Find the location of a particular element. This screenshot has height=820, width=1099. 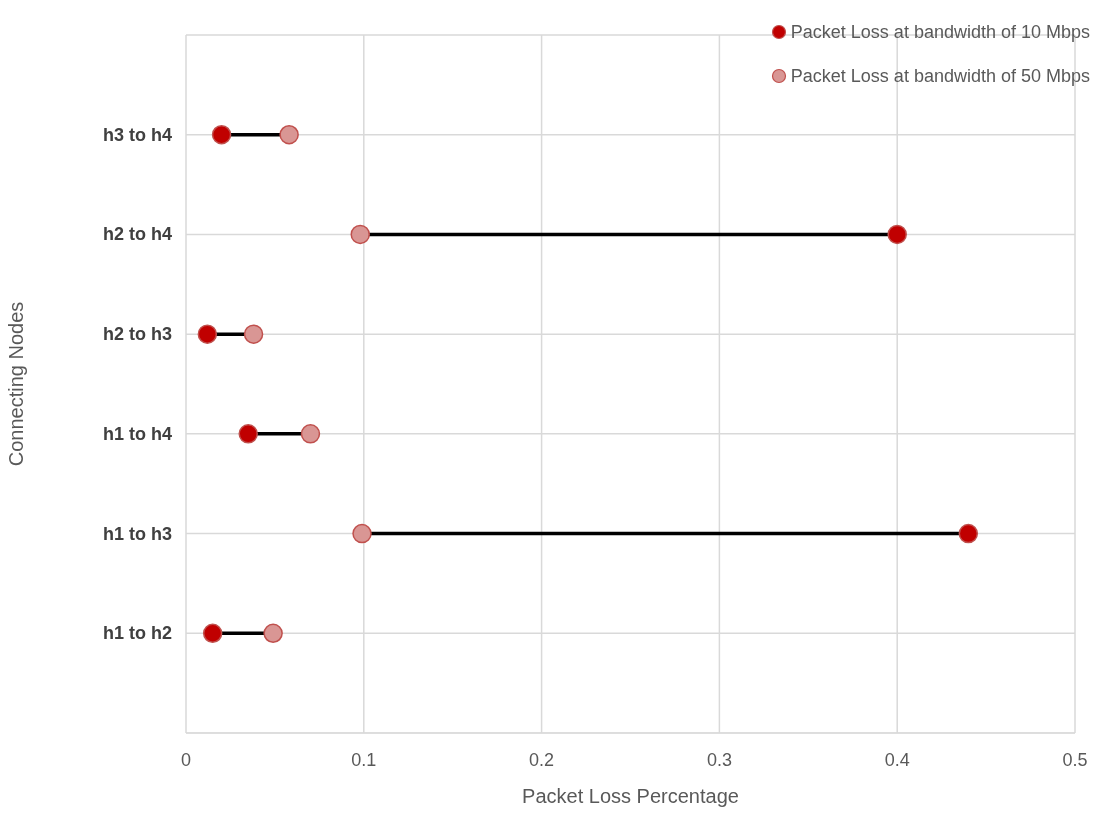

y-tick-label: h2 to h3 is located at coordinates (137, 334).